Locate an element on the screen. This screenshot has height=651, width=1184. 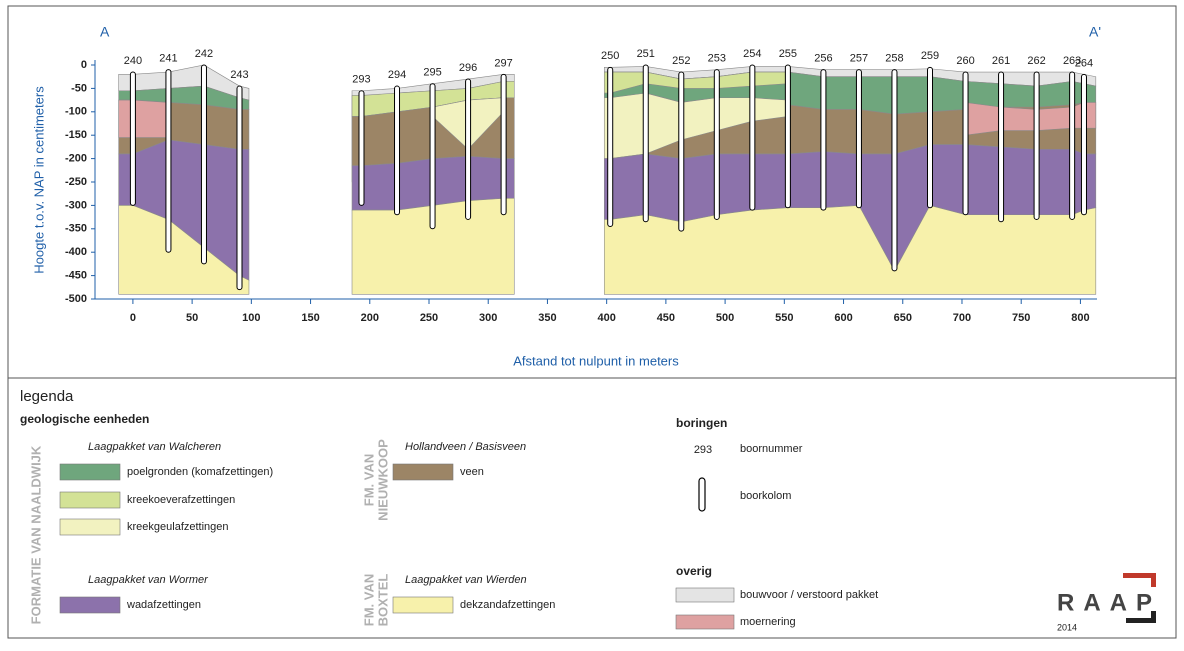
boring-number: 242 is located at coordinates (204, 54).